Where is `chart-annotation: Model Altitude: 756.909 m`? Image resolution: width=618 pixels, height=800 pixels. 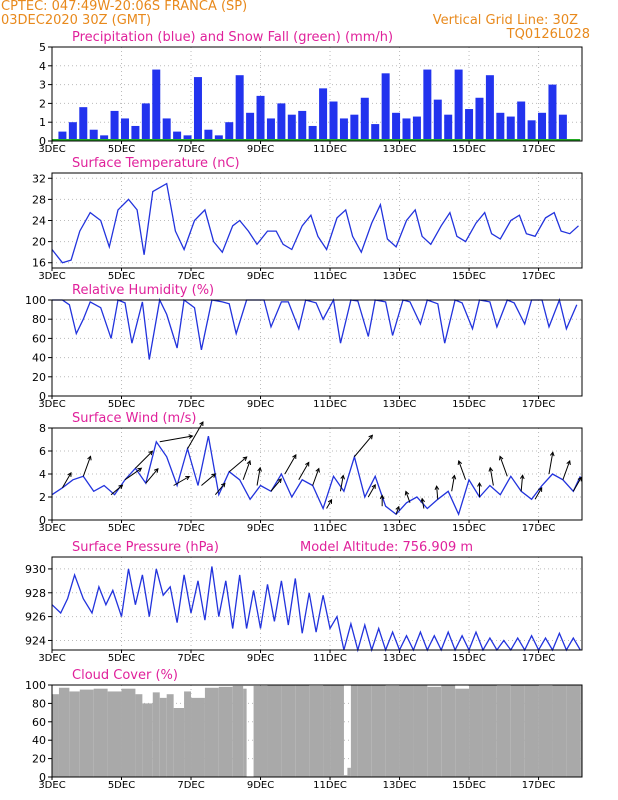 chart-annotation: Model Altitude: 756.909 m is located at coordinates (386, 547).